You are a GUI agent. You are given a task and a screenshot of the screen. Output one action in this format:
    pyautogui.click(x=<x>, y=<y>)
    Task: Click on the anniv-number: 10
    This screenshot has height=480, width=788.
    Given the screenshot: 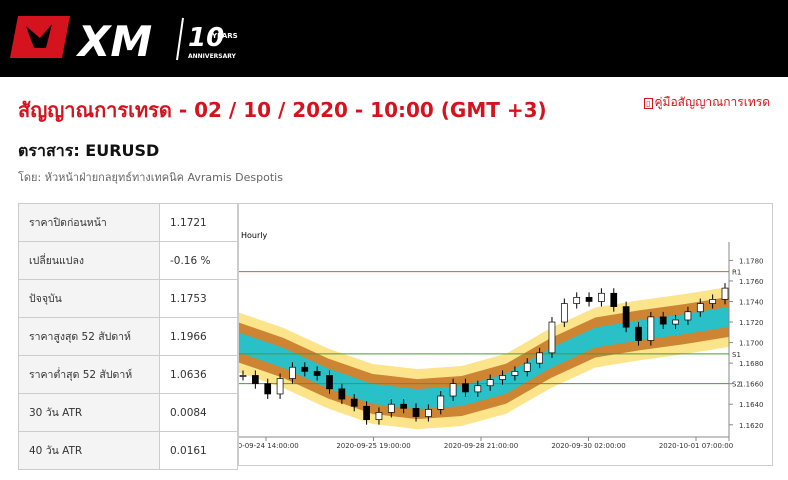 What is the action you would take?
    pyautogui.click(x=206, y=38)
    